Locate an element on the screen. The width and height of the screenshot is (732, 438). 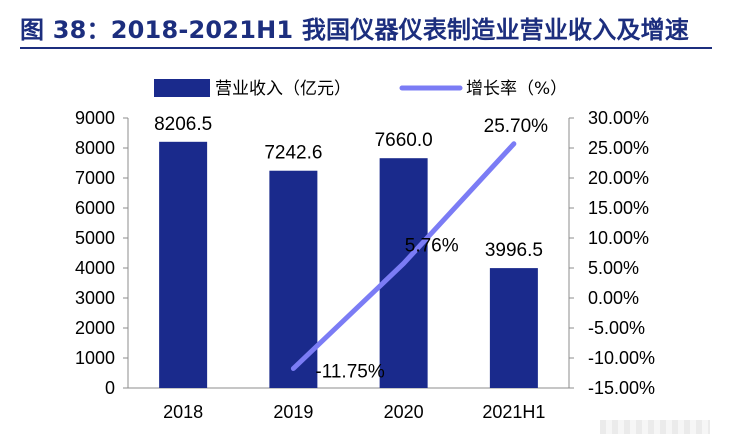
y-right-tick-label: 20.00% is located at coordinates (618, 178).